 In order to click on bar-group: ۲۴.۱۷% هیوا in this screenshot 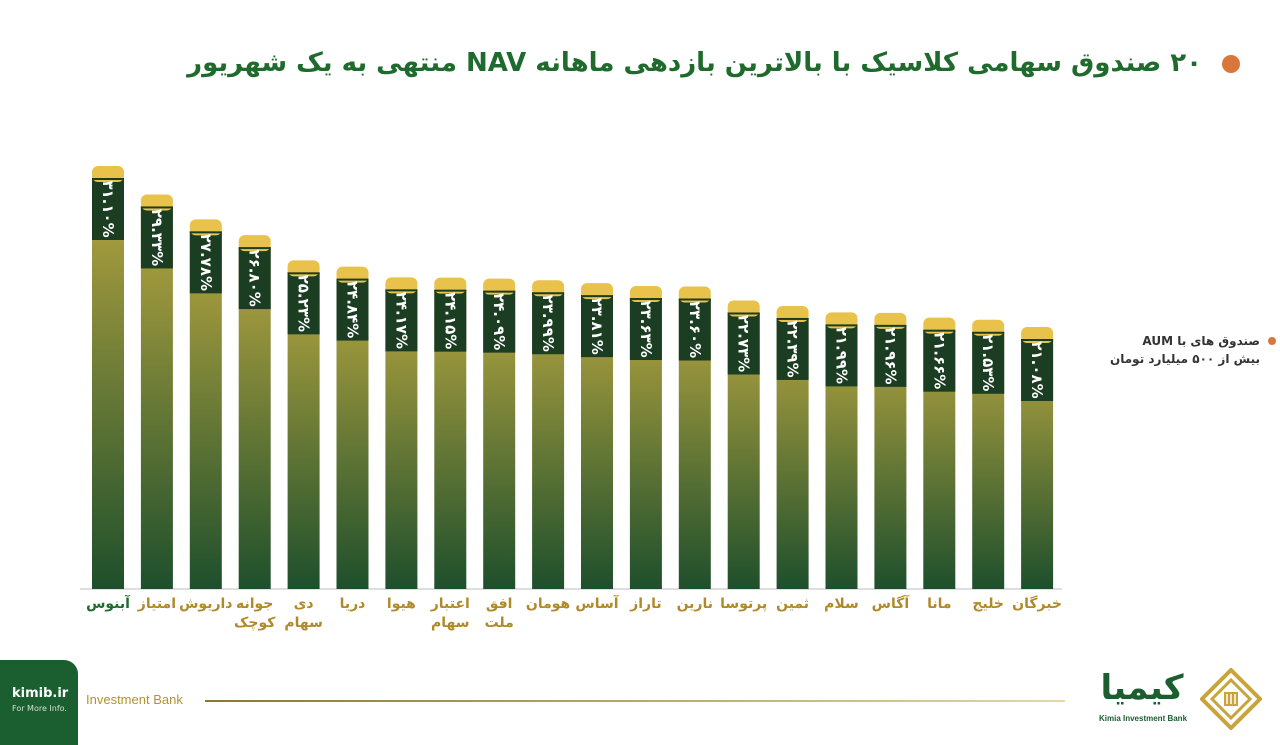, I will do `click(401, 444)`.